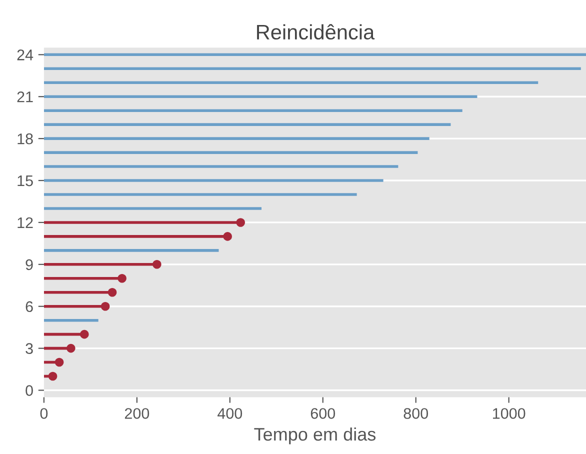 The image size is (586, 454). Describe the element at coordinates (509, 413) in the screenshot. I see `x-tick-label: 1000` at that location.